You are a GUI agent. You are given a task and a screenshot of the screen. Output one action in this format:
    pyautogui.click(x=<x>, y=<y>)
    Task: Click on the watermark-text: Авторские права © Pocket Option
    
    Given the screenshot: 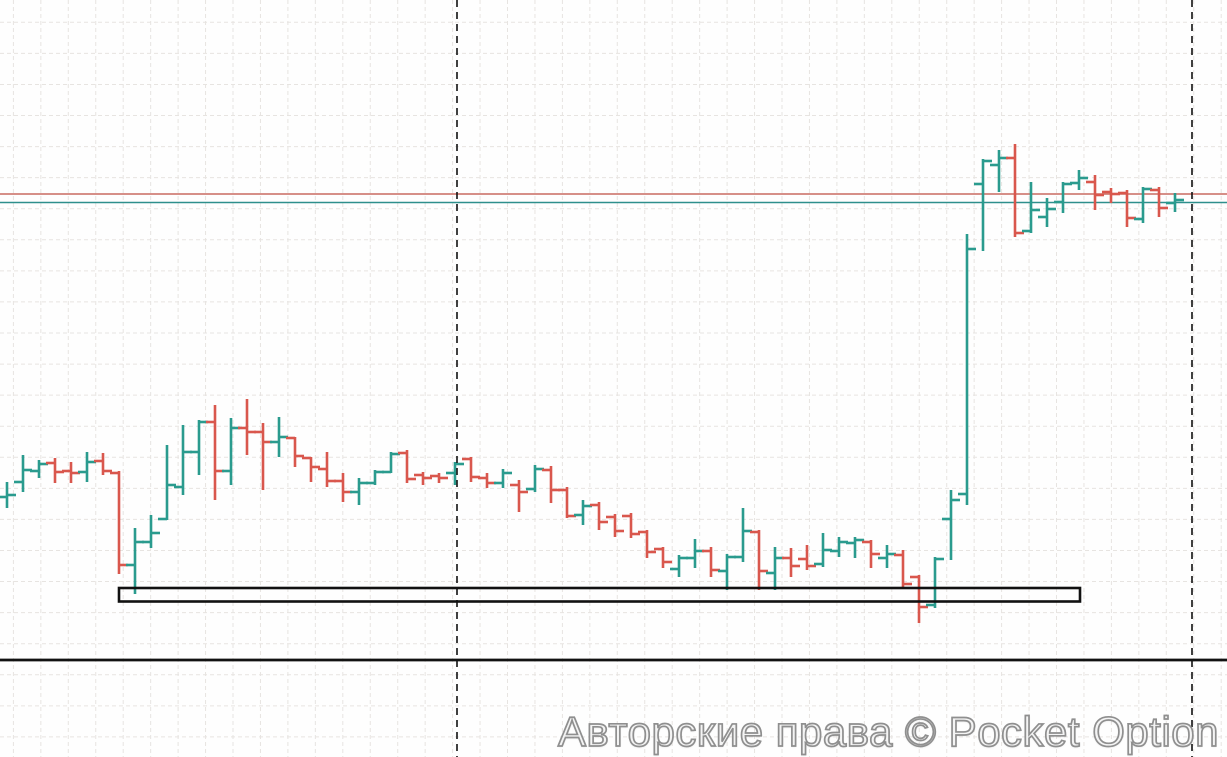 What is the action you would take?
    pyautogui.click(x=888, y=731)
    